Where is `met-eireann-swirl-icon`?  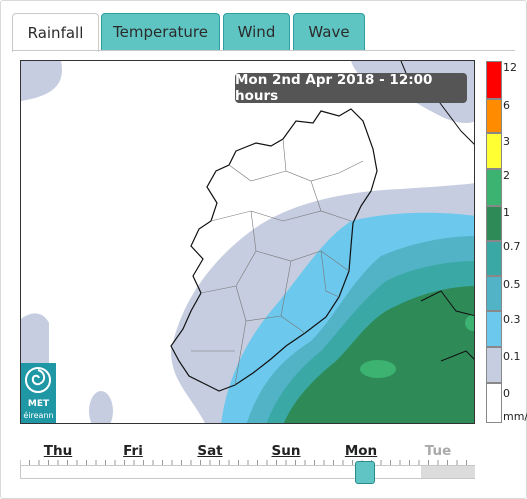
met-eireann-swirl-icon is located at coordinates (38, 380).